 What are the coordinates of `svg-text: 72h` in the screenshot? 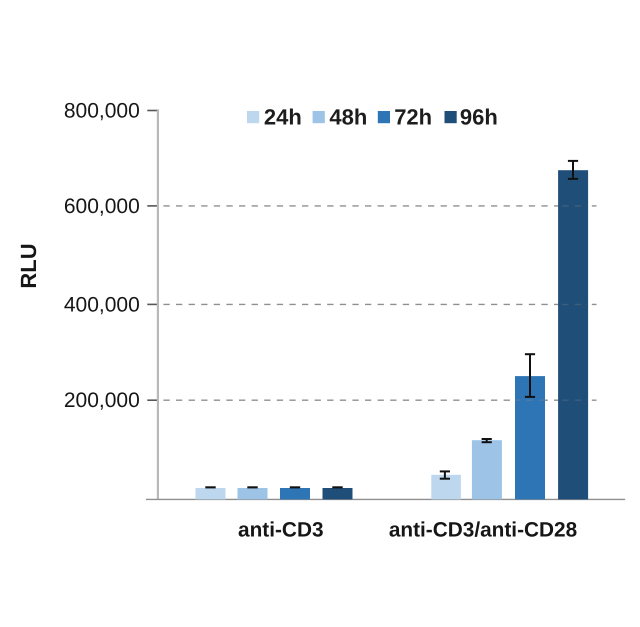 It's located at (413, 117).